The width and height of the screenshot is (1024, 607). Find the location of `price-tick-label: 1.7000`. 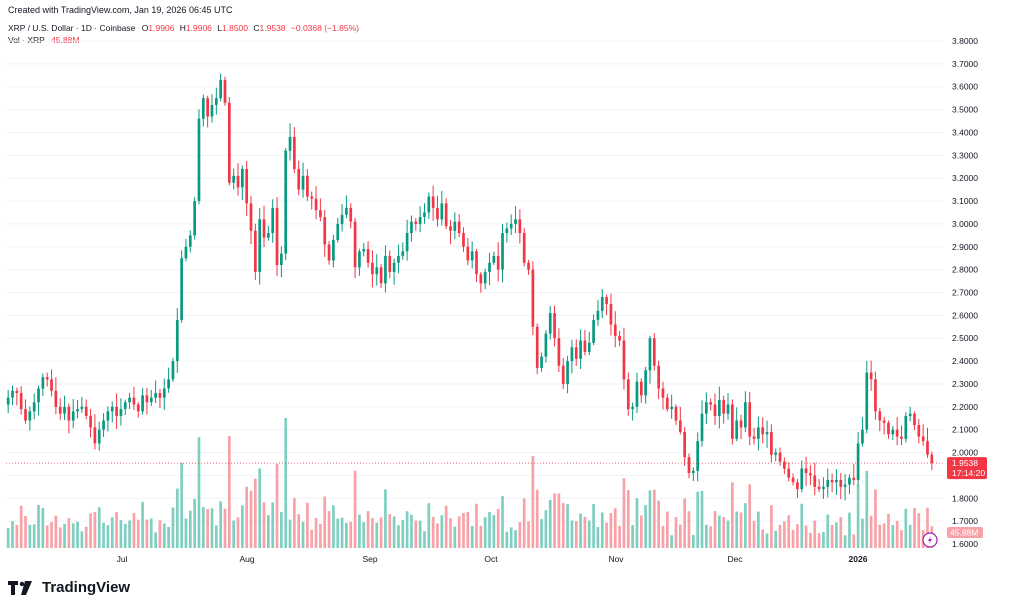

price-tick-label: 1.7000 is located at coordinates (965, 521).